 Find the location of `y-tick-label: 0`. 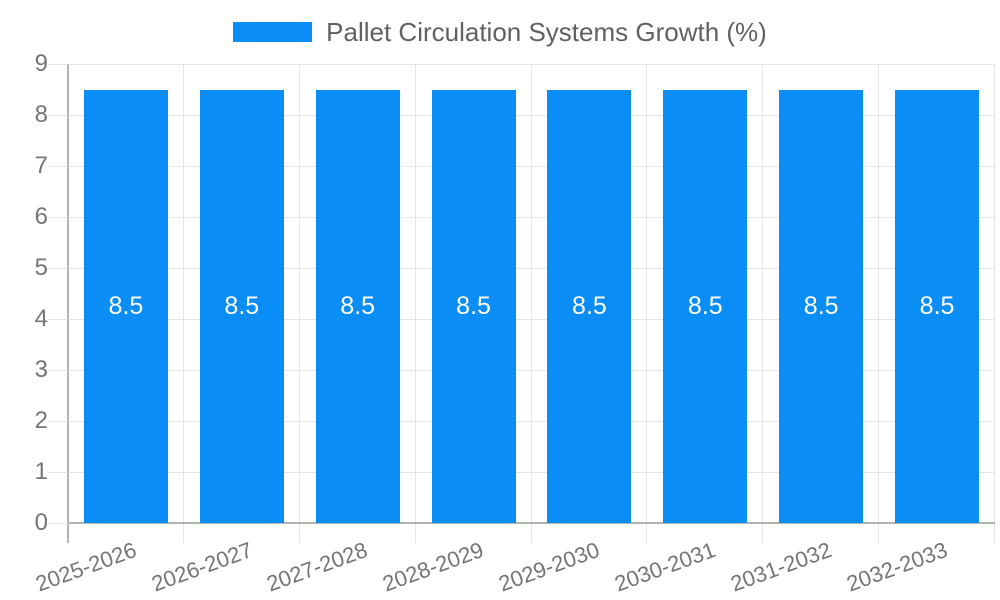

y-tick-label: 0 is located at coordinates (41, 522).